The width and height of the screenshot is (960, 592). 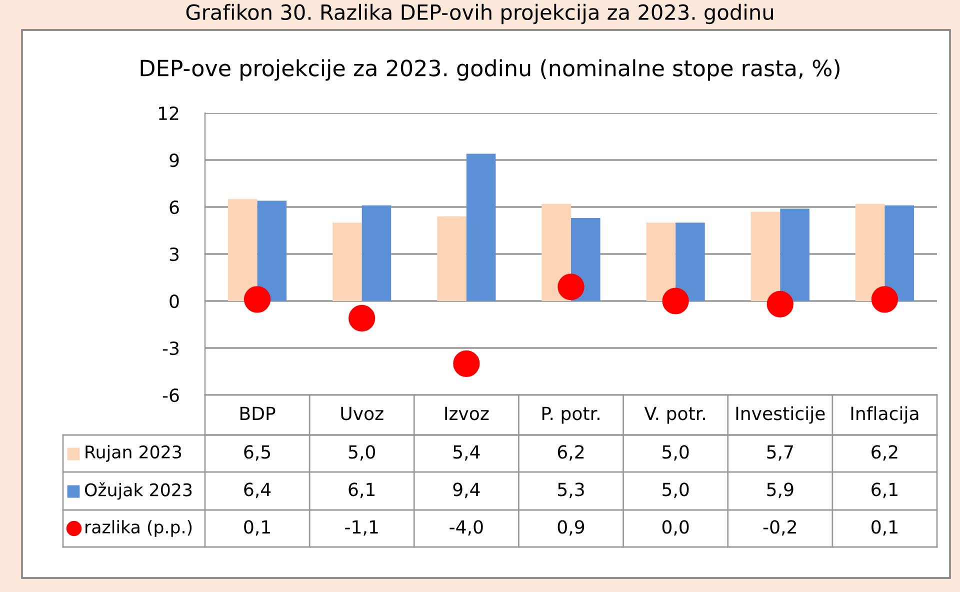 What do you see at coordinates (479, 14) in the screenshot?
I see `chart-title: Grafikon 30. Razlika DEP-ovih projekcija za 2023. godinu` at bounding box center [479, 14].